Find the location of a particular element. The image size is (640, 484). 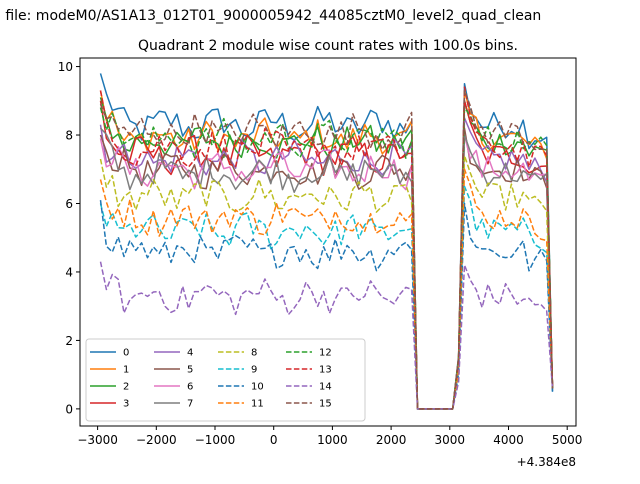

y-tick-label: 10 is located at coordinates (65, 67).